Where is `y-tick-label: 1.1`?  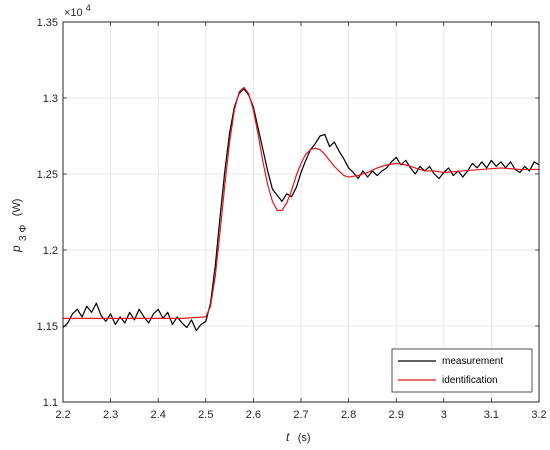 y-tick-label: 1.1 is located at coordinates (50, 403).